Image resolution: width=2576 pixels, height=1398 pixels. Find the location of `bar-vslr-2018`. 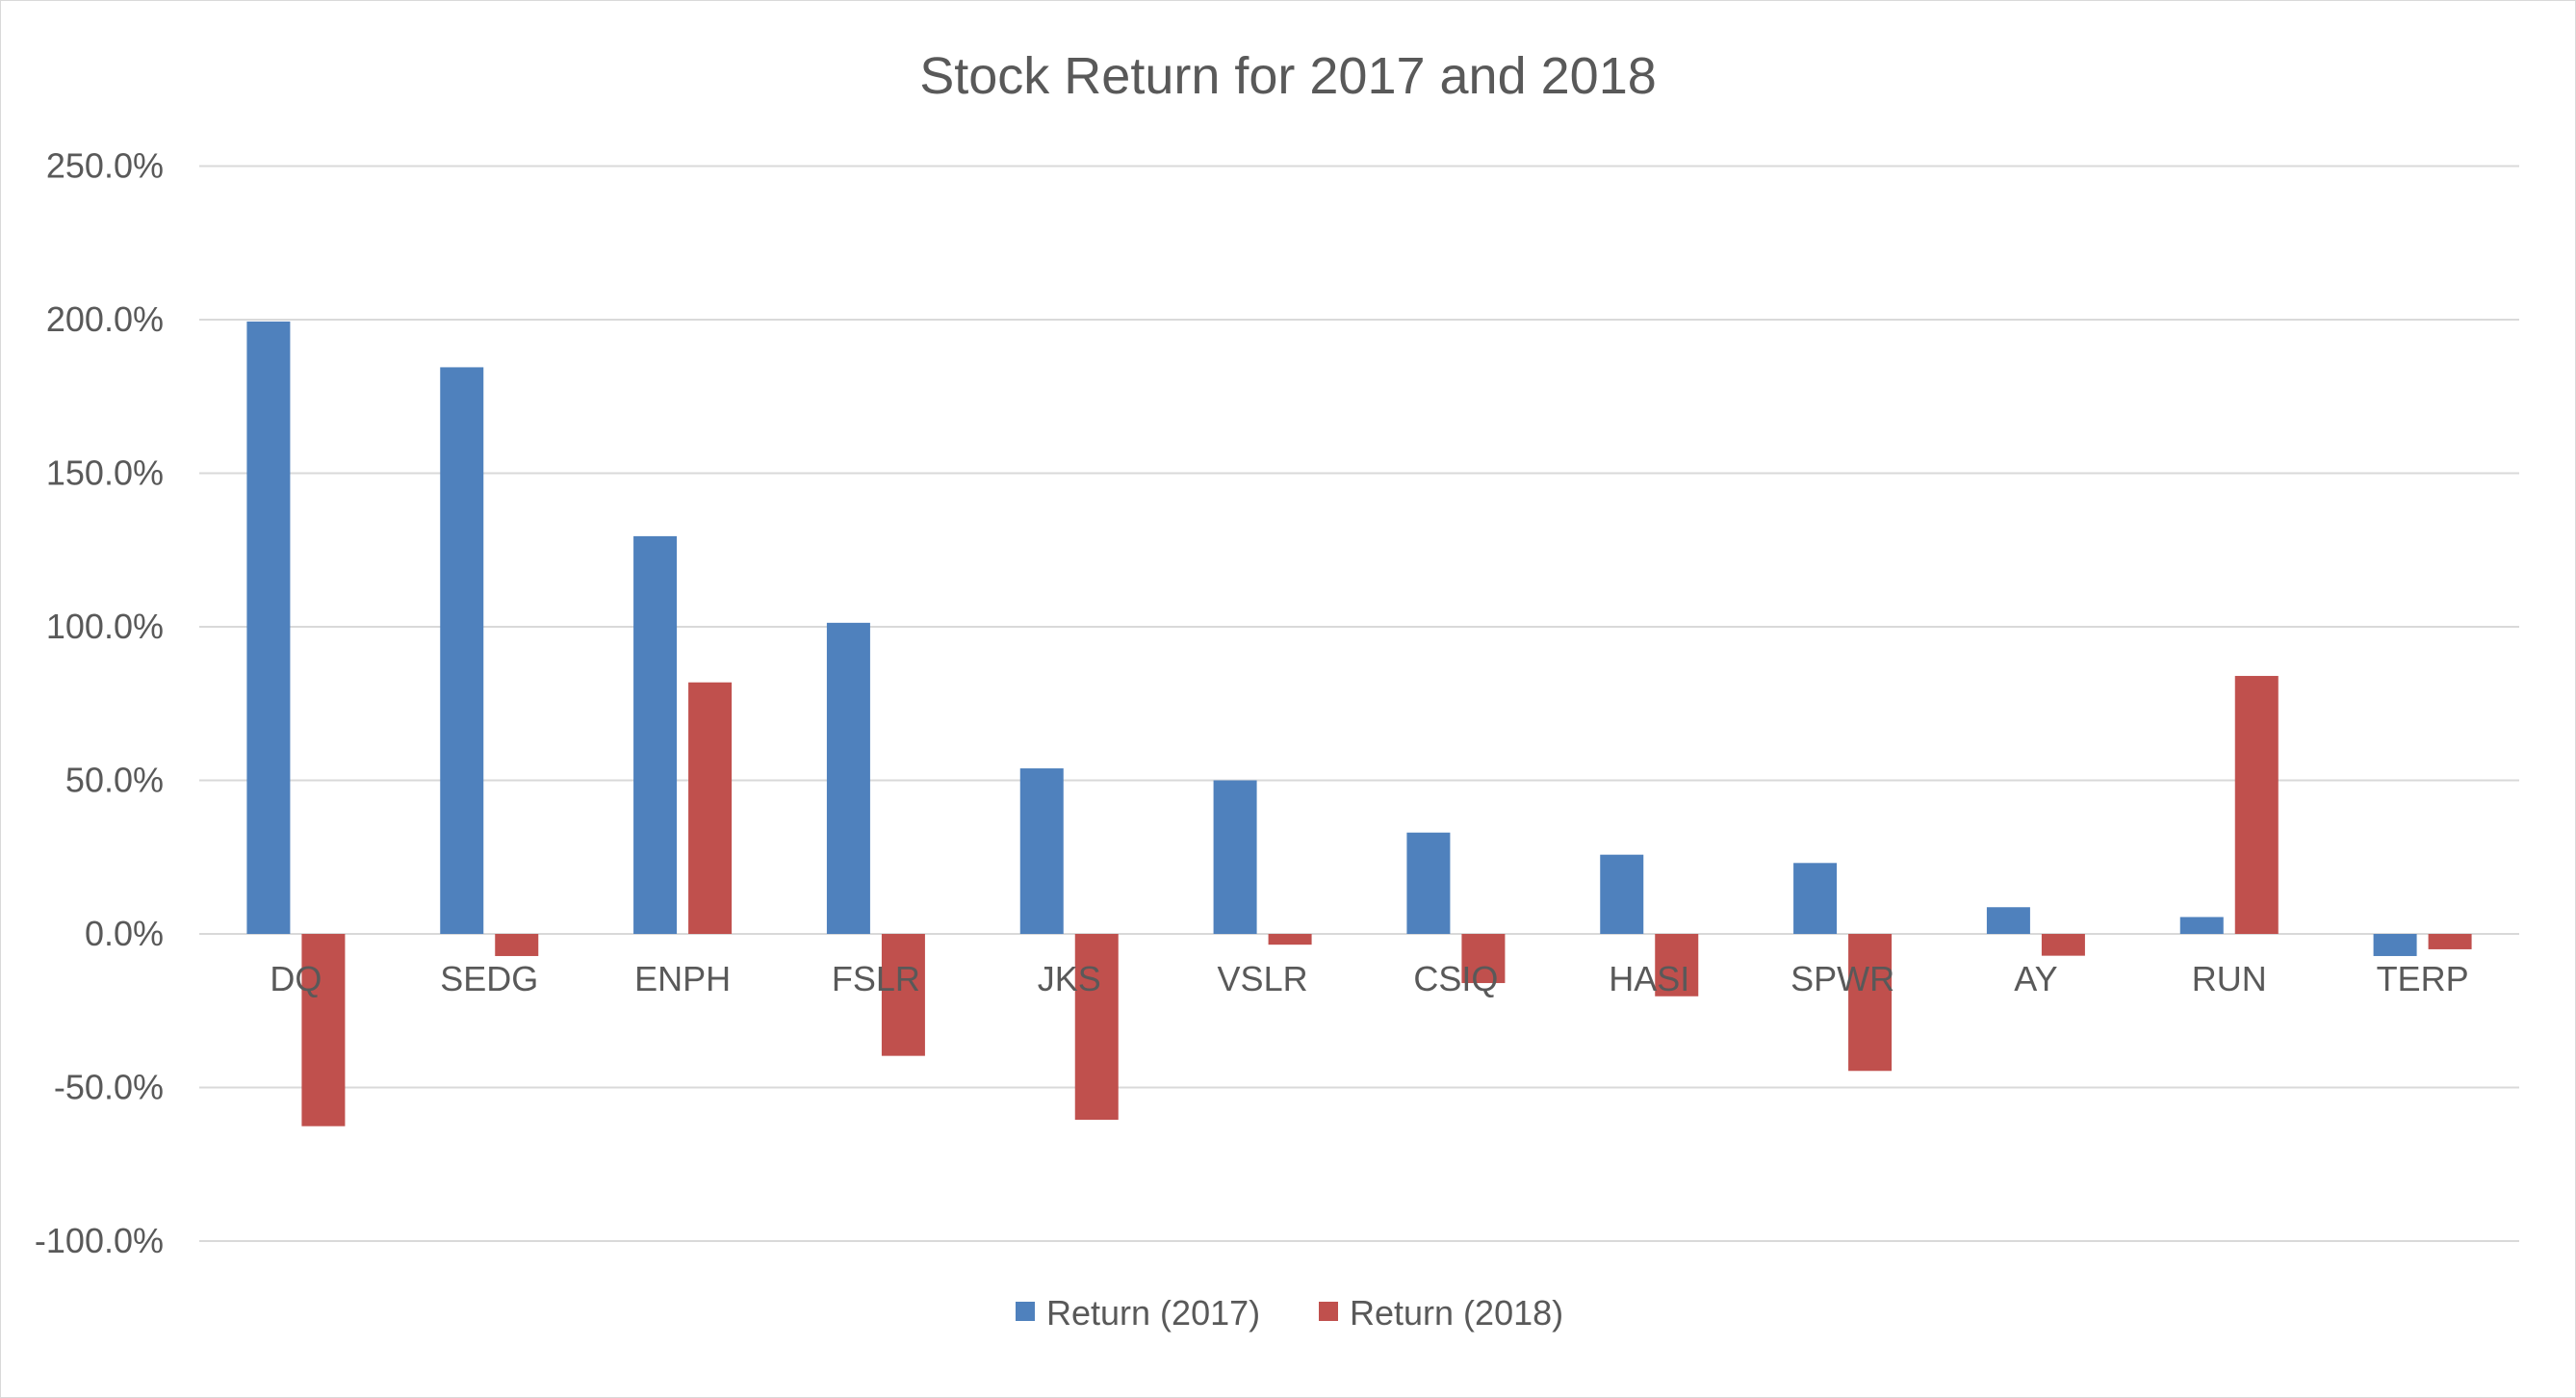

bar-vslr-2018 is located at coordinates (1290, 939).